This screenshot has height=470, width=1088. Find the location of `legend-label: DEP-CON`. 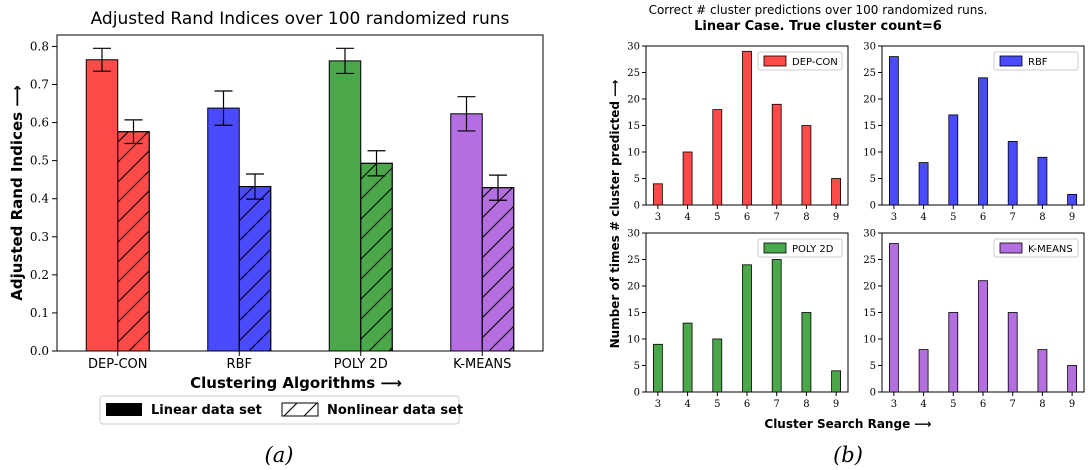

legend-label: DEP-CON is located at coordinates (815, 62).